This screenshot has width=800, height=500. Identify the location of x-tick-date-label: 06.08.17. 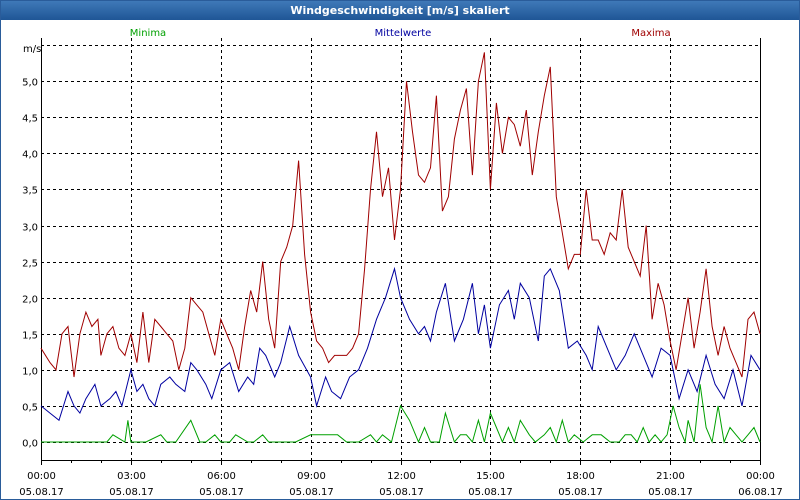
(760, 492).